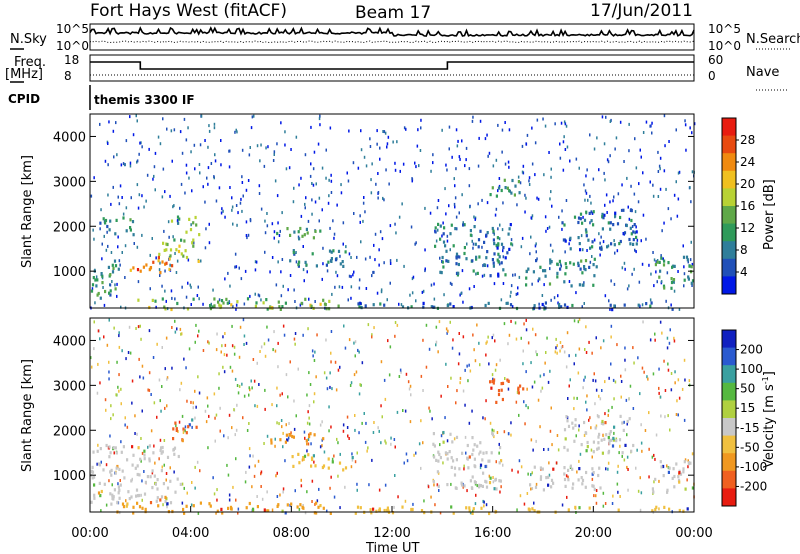 The image size is (800, 554). What do you see at coordinates (69, 386) in the screenshot?
I see `ytick-label: 3000` at bounding box center [69, 386].